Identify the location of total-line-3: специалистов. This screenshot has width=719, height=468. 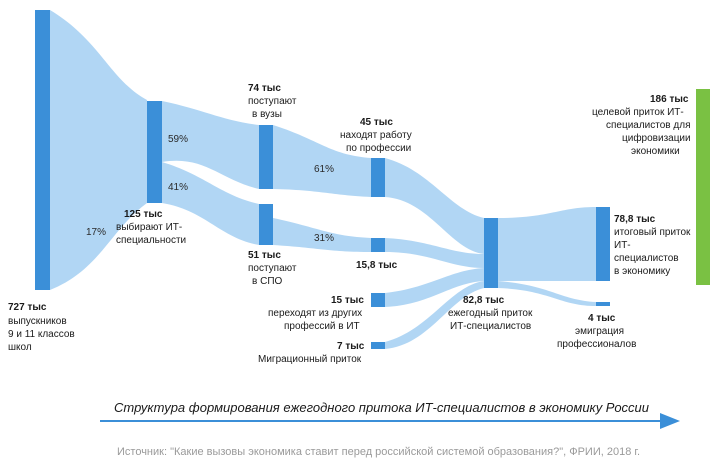
(646, 258).